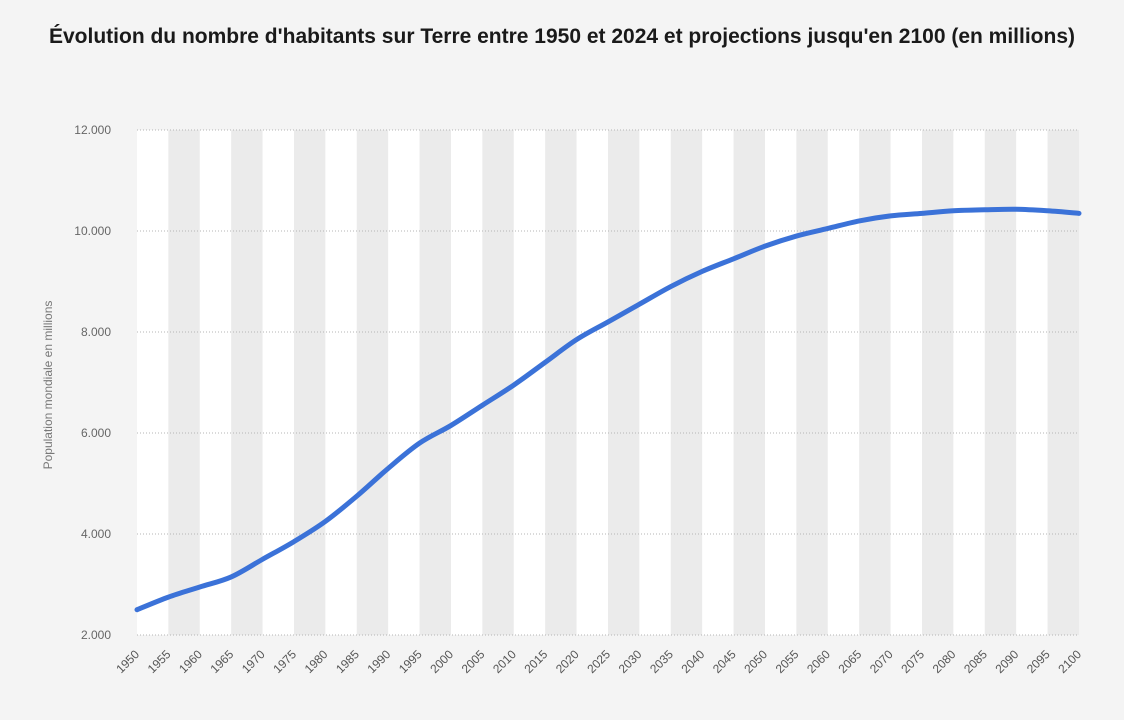 The image size is (1124, 720). Describe the element at coordinates (284, 661) in the screenshot. I see `x-tick-label: 1975` at that location.